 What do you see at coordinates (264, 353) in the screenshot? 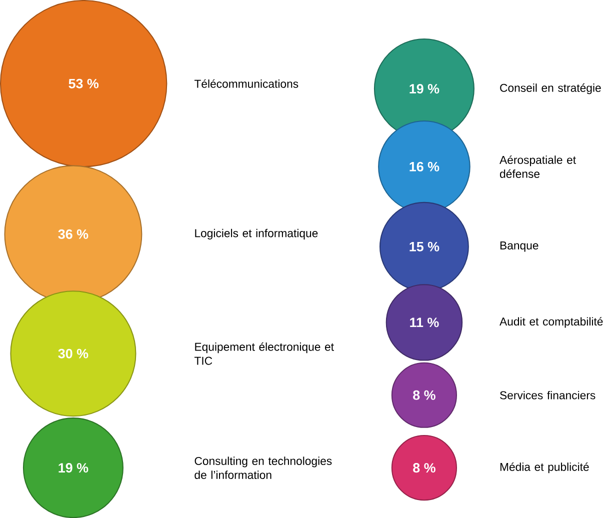
I see `category-label: Equipement électronique et TIC` at bounding box center [264, 353].